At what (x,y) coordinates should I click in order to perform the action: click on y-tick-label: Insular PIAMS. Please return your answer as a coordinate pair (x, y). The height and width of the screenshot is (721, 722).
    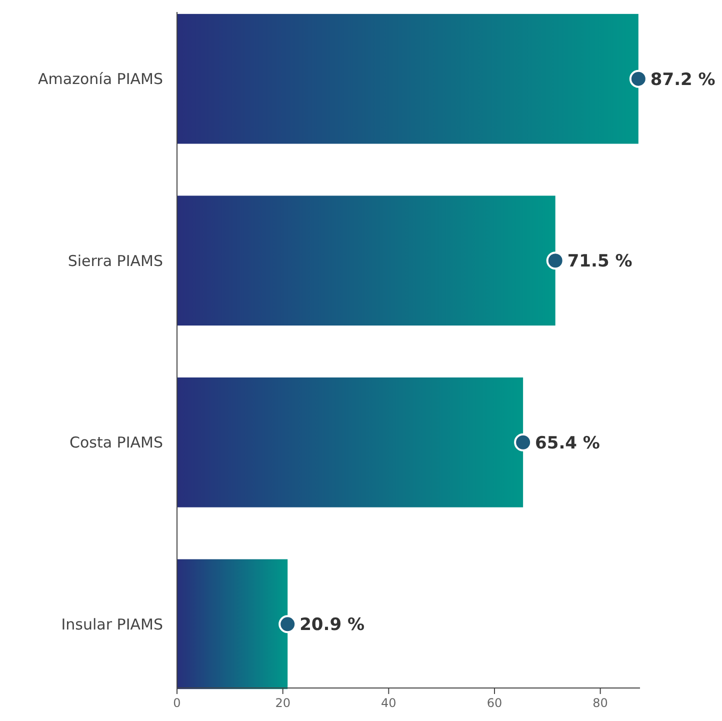
    Looking at the image, I should click on (112, 624).